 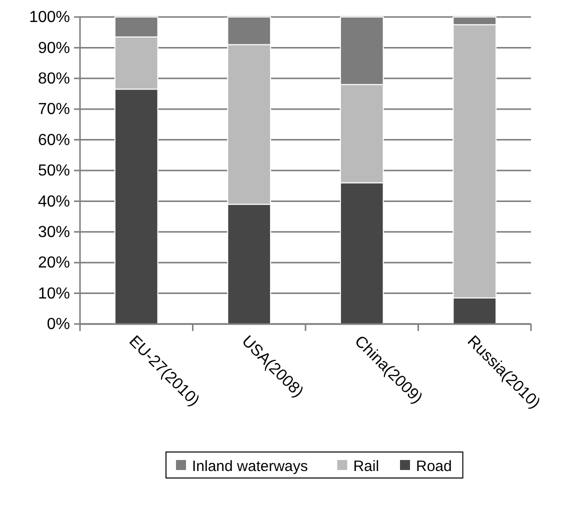 I want to click on y-tick-label: 90%, so click(x=54, y=48).